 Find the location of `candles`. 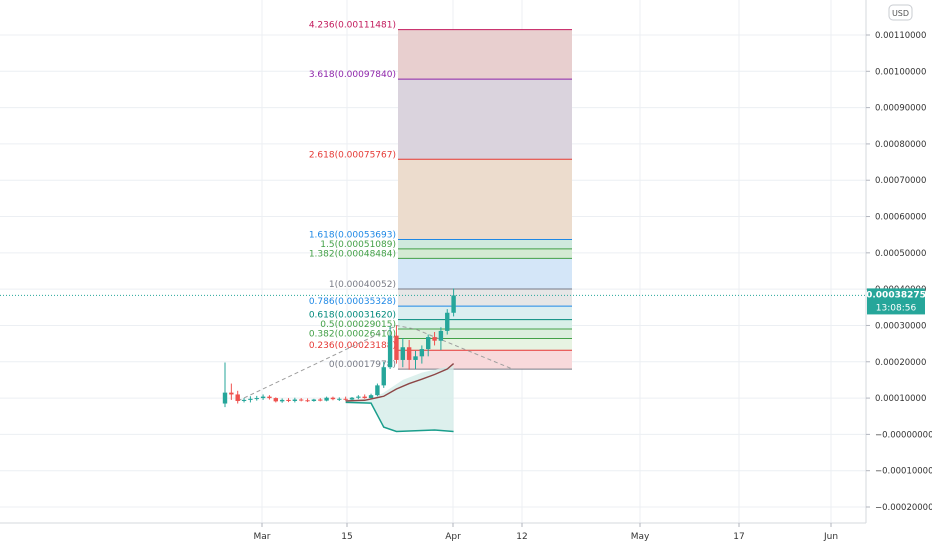

candles is located at coordinates (339, 348).